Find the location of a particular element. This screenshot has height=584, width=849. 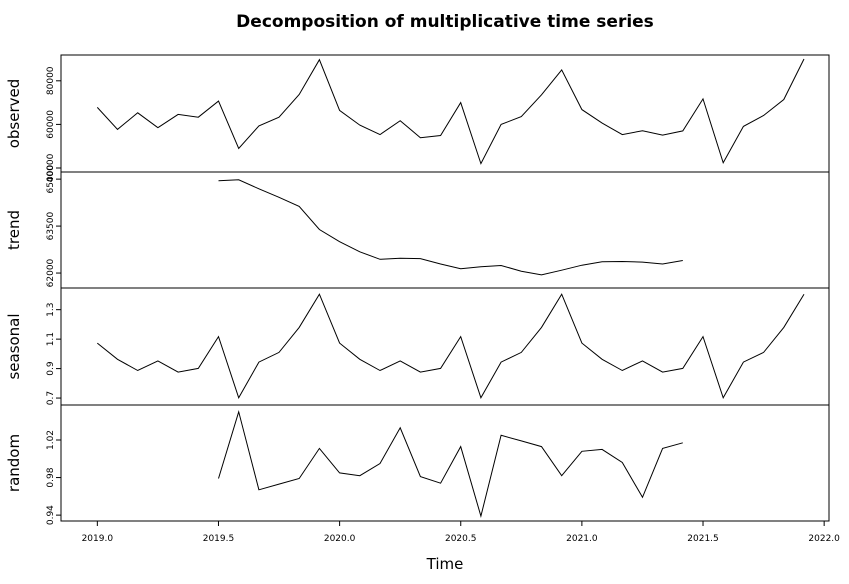

y-tick-label-observed-0: 40000 is located at coordinates (51, 167).